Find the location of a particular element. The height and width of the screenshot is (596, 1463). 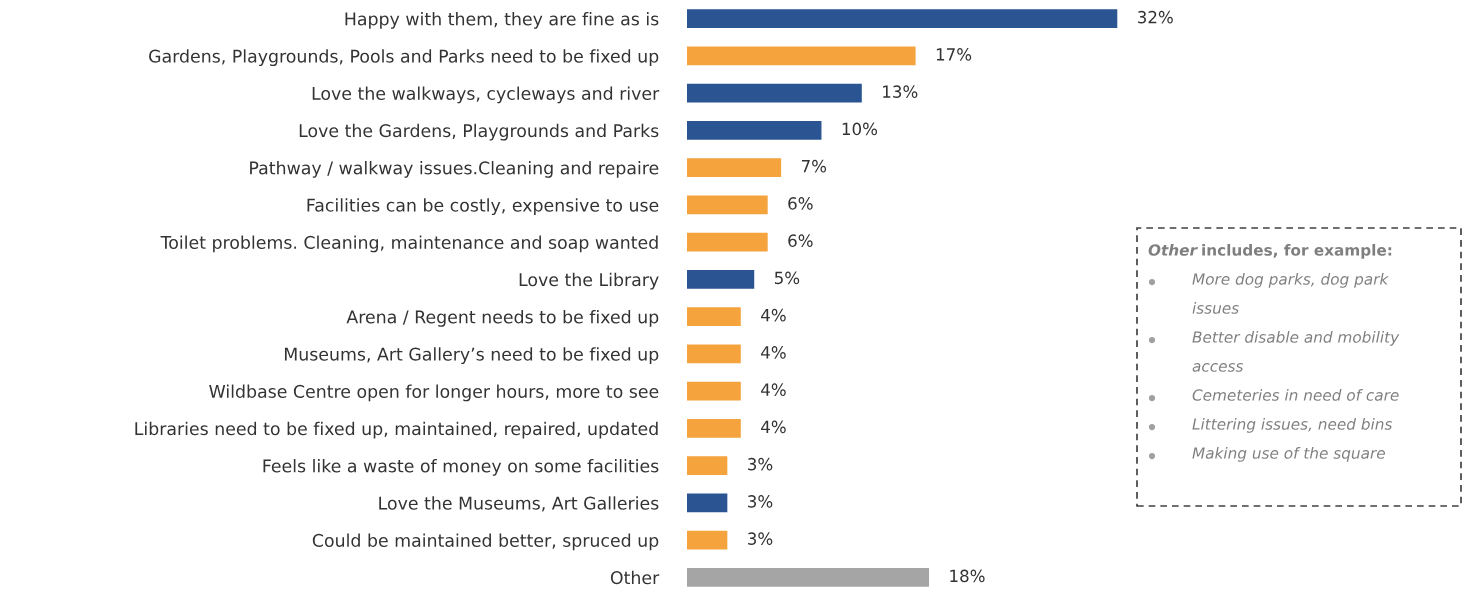

data-label: 7% is located at coordinates (814, 166).